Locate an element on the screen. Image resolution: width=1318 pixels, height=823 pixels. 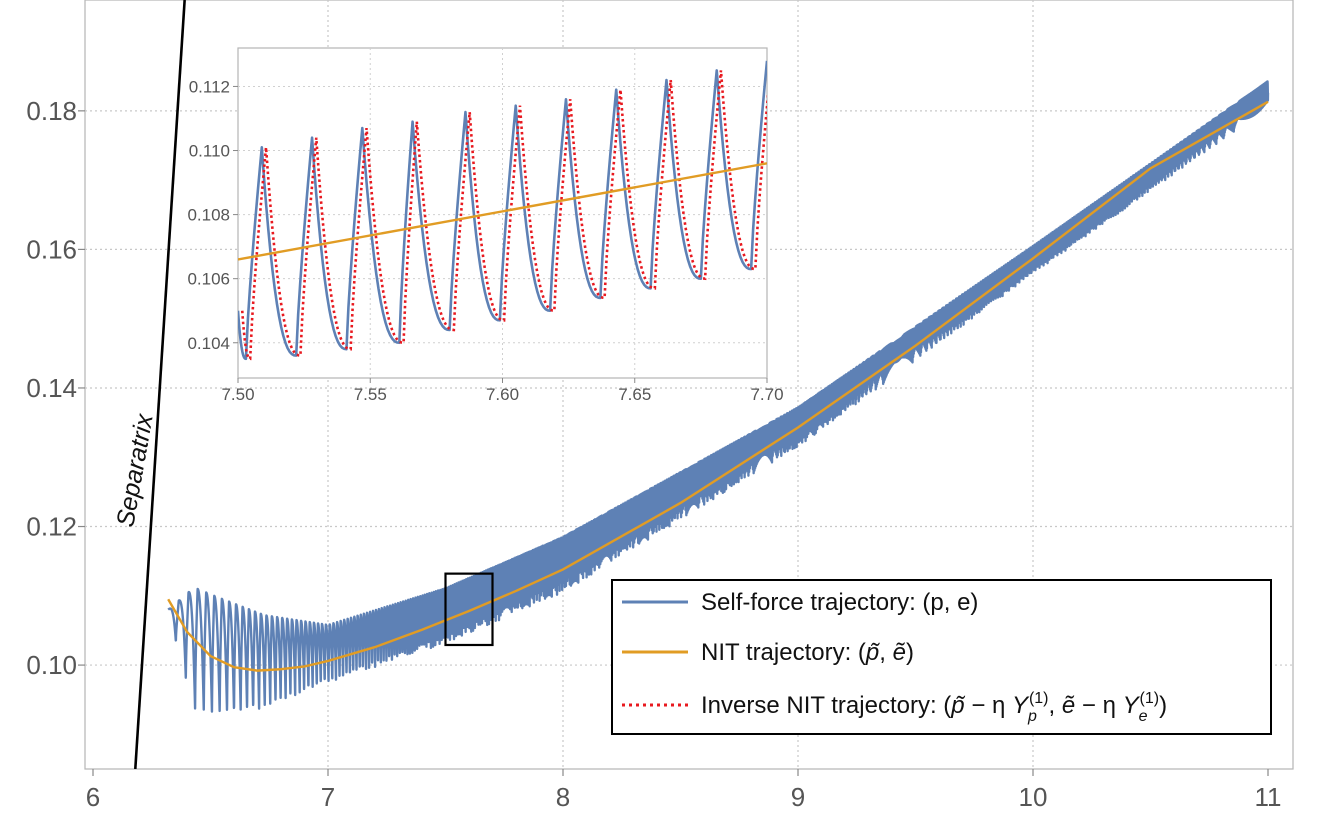
legend-inv-sup-2: (1) is located at coordinates (1150, 698).